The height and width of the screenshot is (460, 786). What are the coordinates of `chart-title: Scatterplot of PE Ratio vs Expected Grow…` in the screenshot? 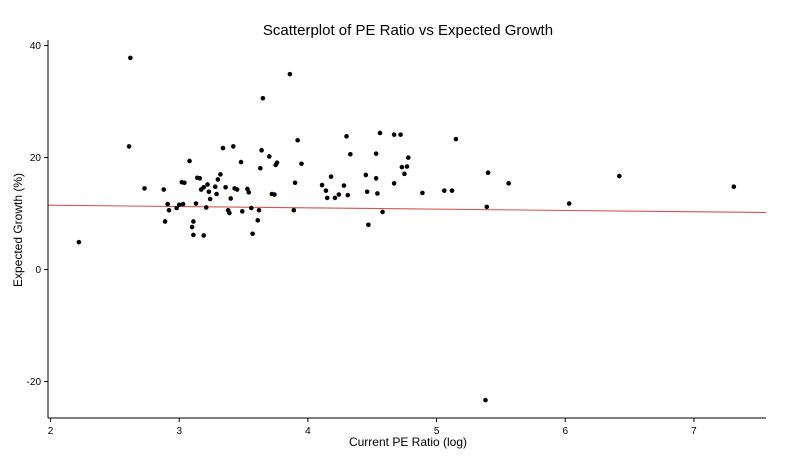 It's located at (408, 30).